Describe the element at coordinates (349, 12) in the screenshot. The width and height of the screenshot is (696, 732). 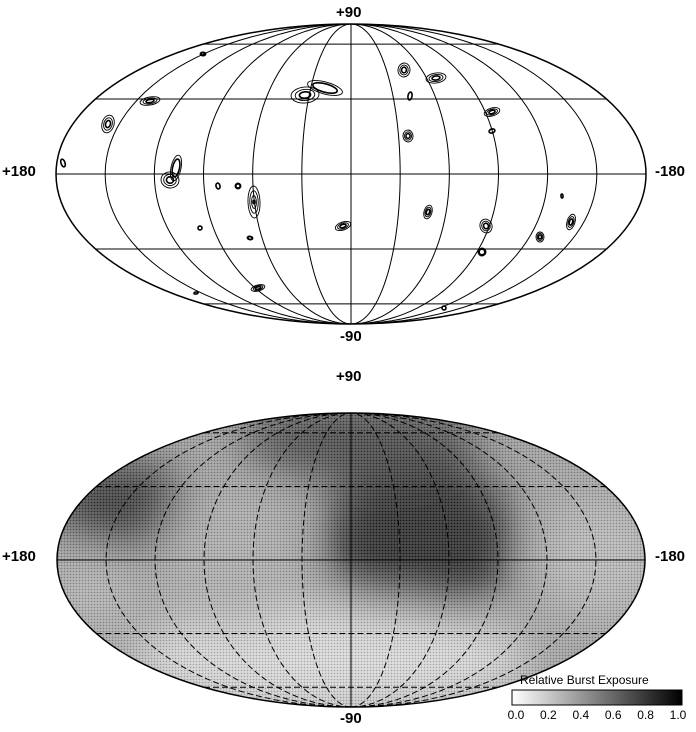
I see `top-label-north: +90` at that location.